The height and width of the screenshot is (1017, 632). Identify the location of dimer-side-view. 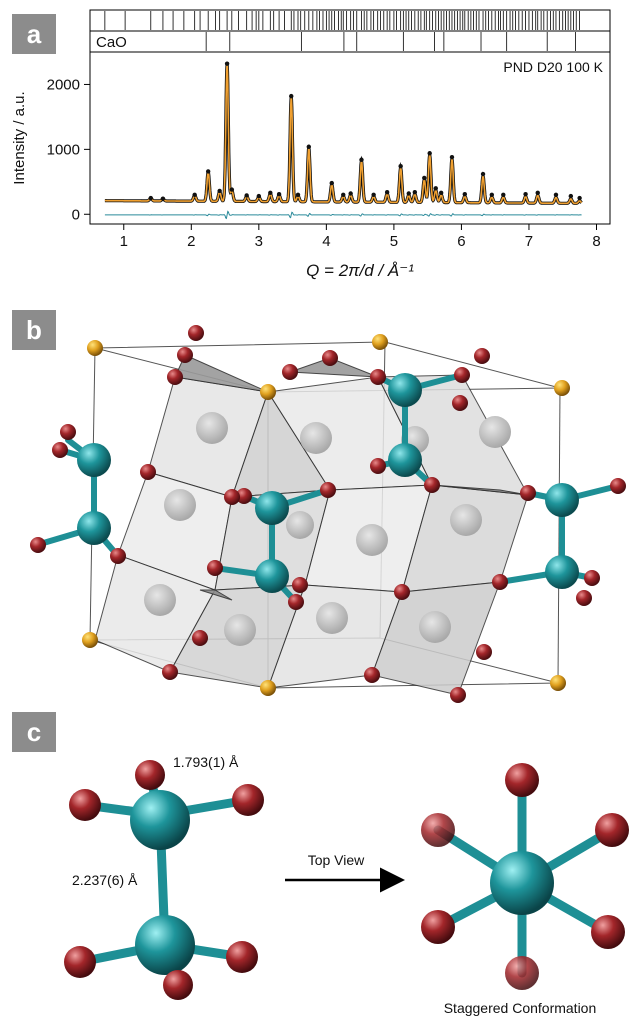
(164, 880).